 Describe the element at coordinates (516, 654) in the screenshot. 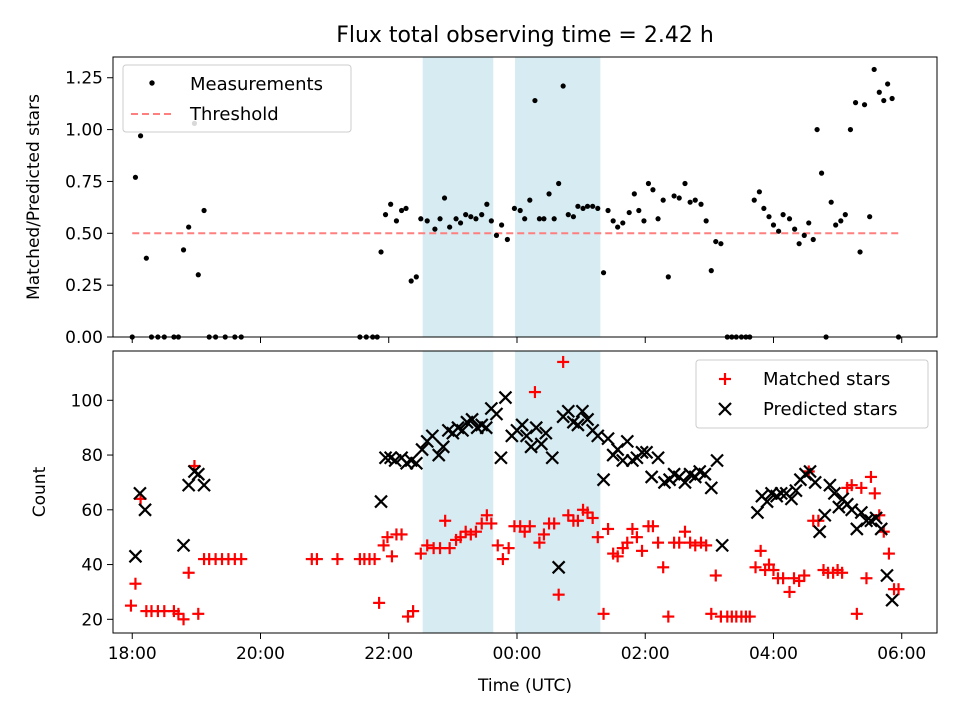

I see `bottom-x-tick-label: 00:00` at that location.